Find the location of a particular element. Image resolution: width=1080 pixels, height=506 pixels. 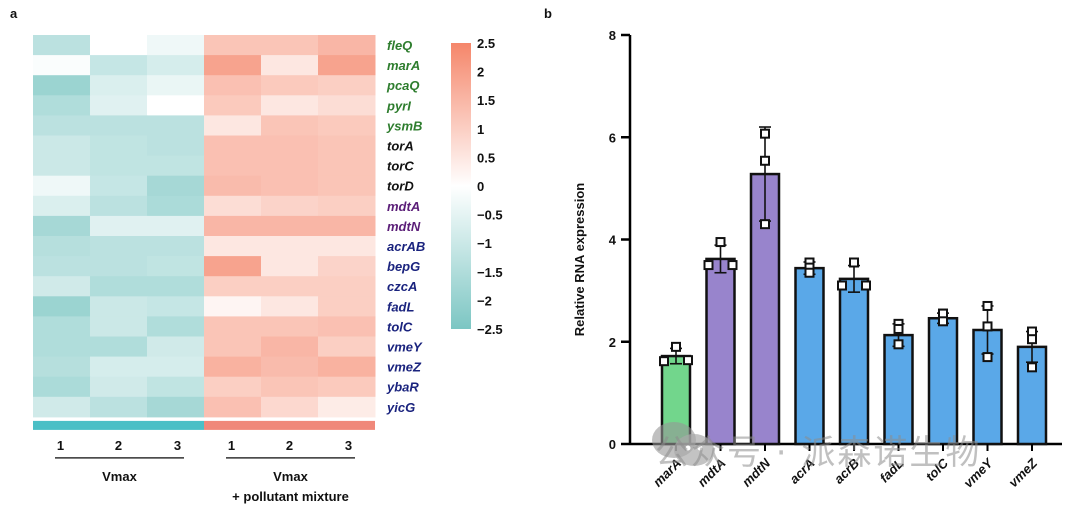

colorbar-tick-label: 2 is located at coordinates (480, 72).